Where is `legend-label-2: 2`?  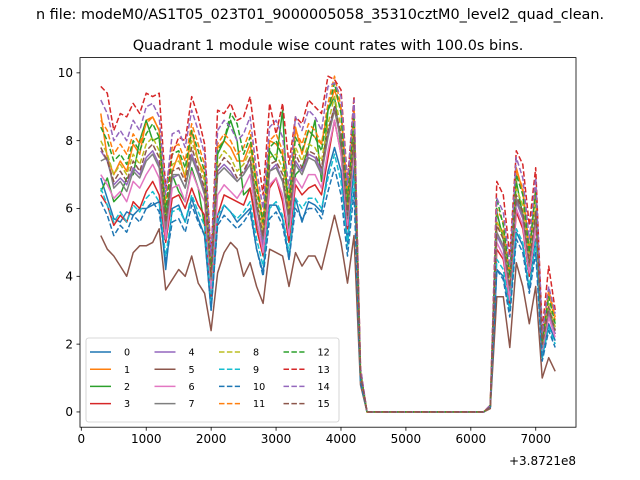
legend-label-2: 2 is located at coordinates (127, 387).